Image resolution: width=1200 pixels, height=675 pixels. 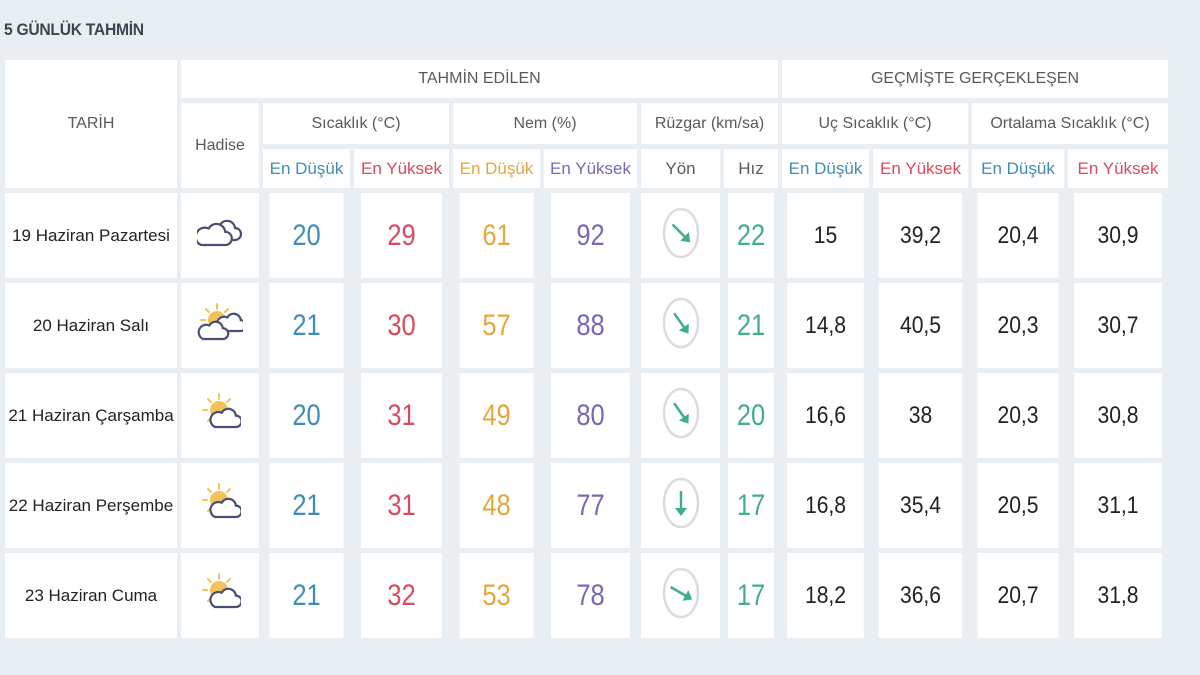 What do you see at coordinates (1018, 505) in the screenshot?
I see `average-min: 20,5` at bounding box center [1018, 505].